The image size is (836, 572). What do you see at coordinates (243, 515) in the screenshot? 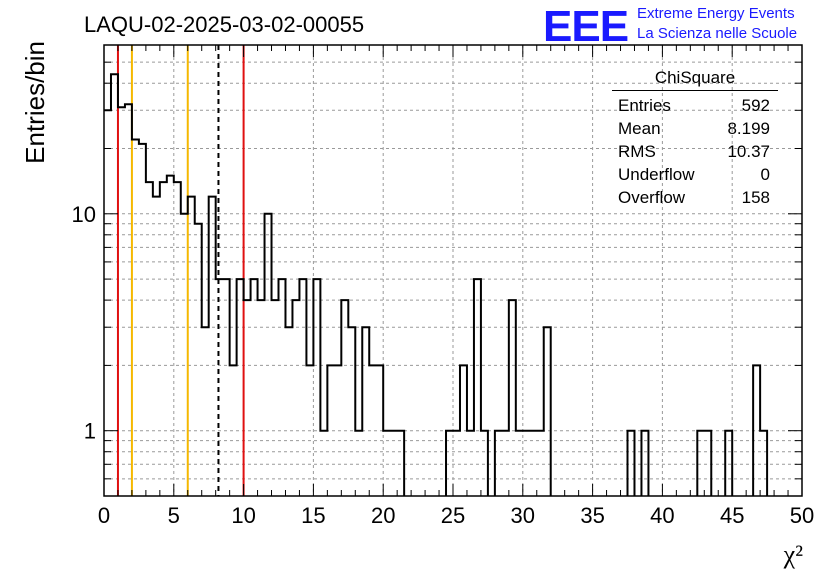
I see `x-tick-label: 10` at bounding box center [243, 515].